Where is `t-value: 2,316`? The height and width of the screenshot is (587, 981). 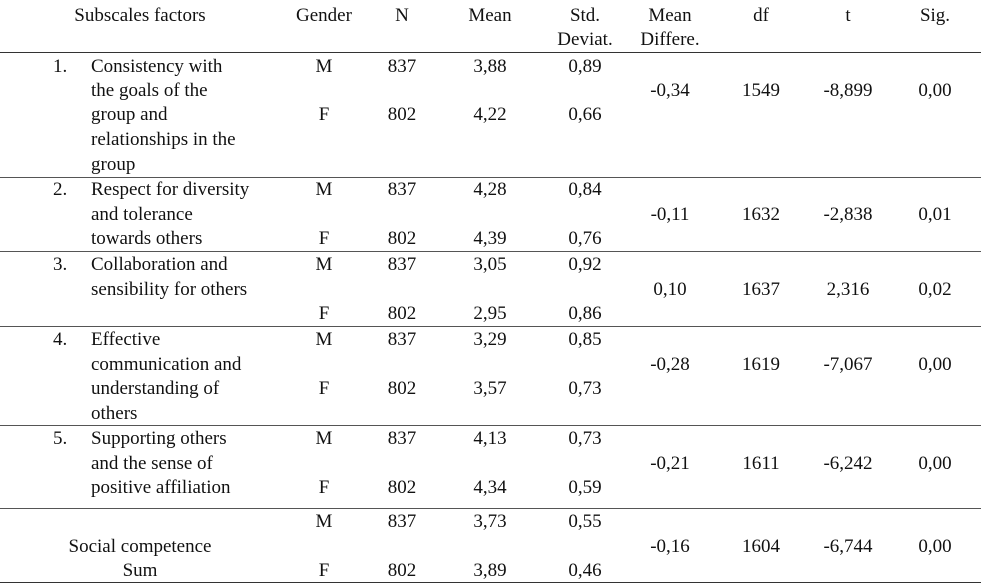 t-value: 2,316 is located at coordinates (848, 289).